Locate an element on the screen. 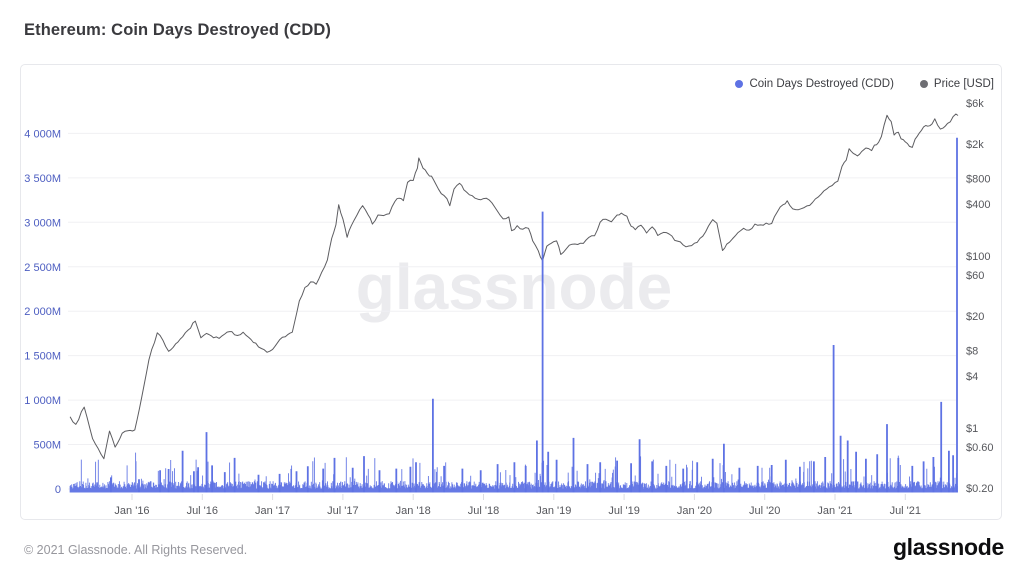  y-right-labels: $6k $2k $800 $400 $100 $60 $20 $8 $4 $1 $0.60 $0.20 is located at coordinates (980, 296).